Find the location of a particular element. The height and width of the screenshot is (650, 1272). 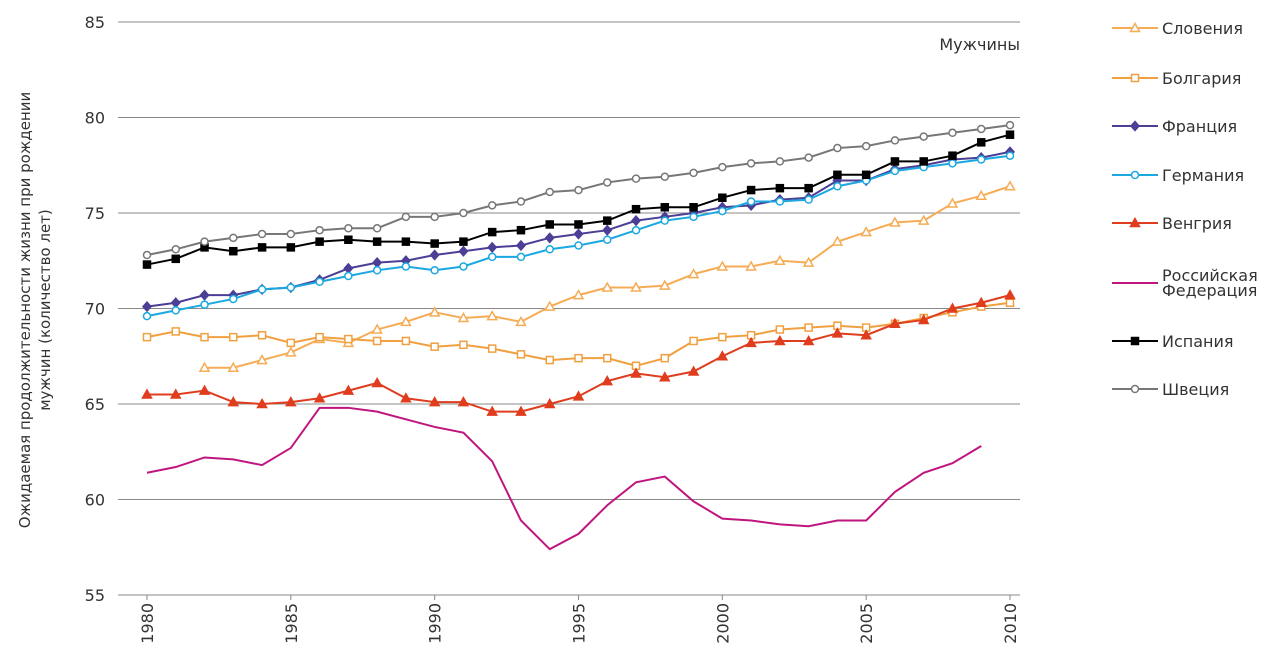

x-tick-label: 2005 is located at coordinates (866, 623).